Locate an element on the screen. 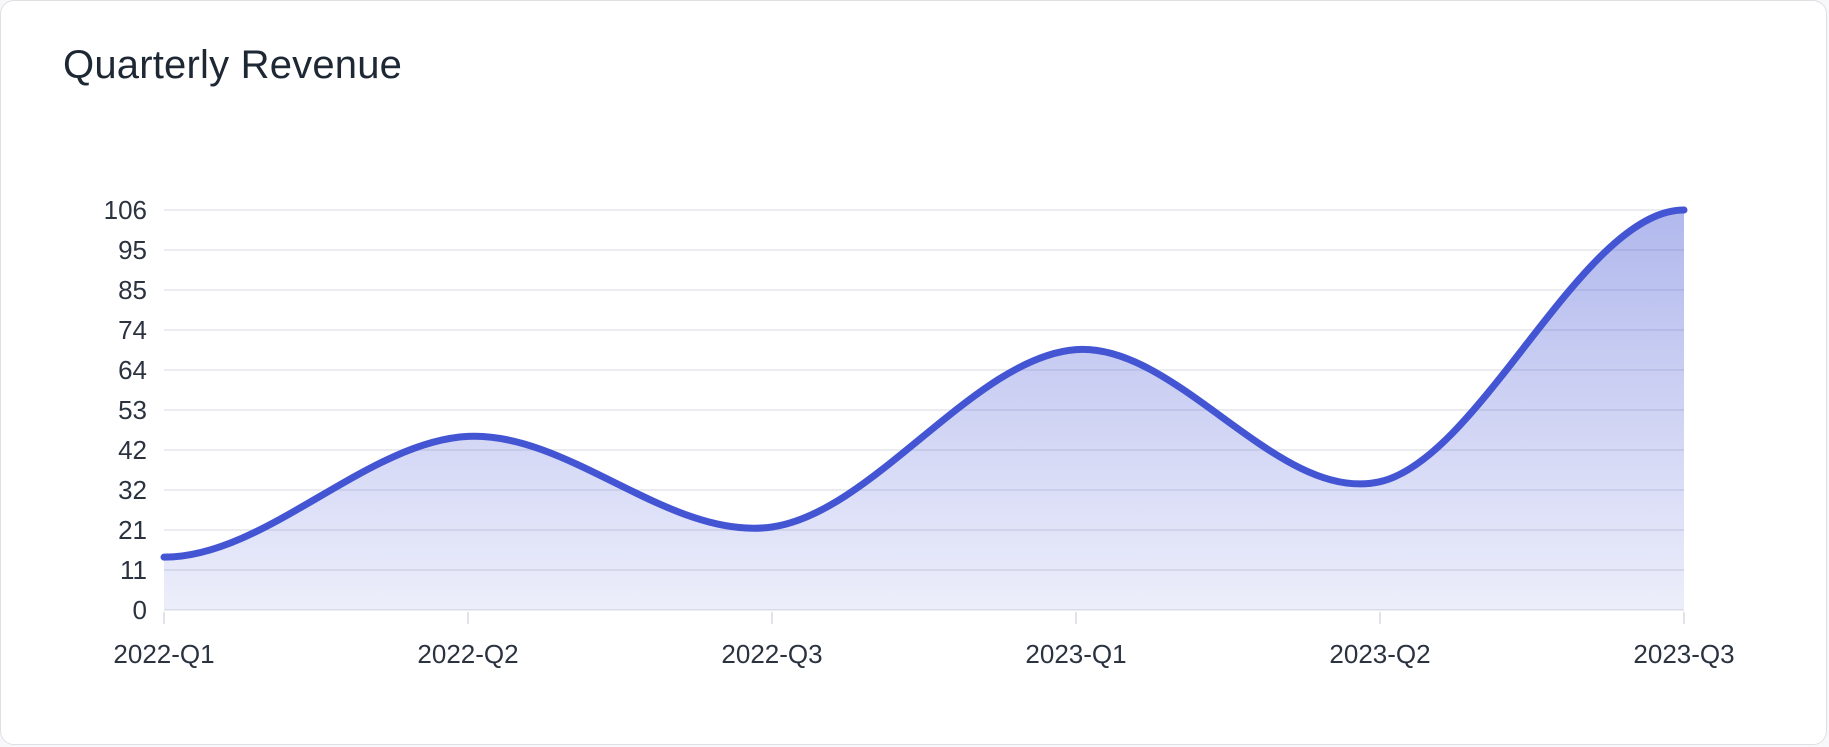  y-axis-tick-label: 21 is located at coordinates (132, 530).